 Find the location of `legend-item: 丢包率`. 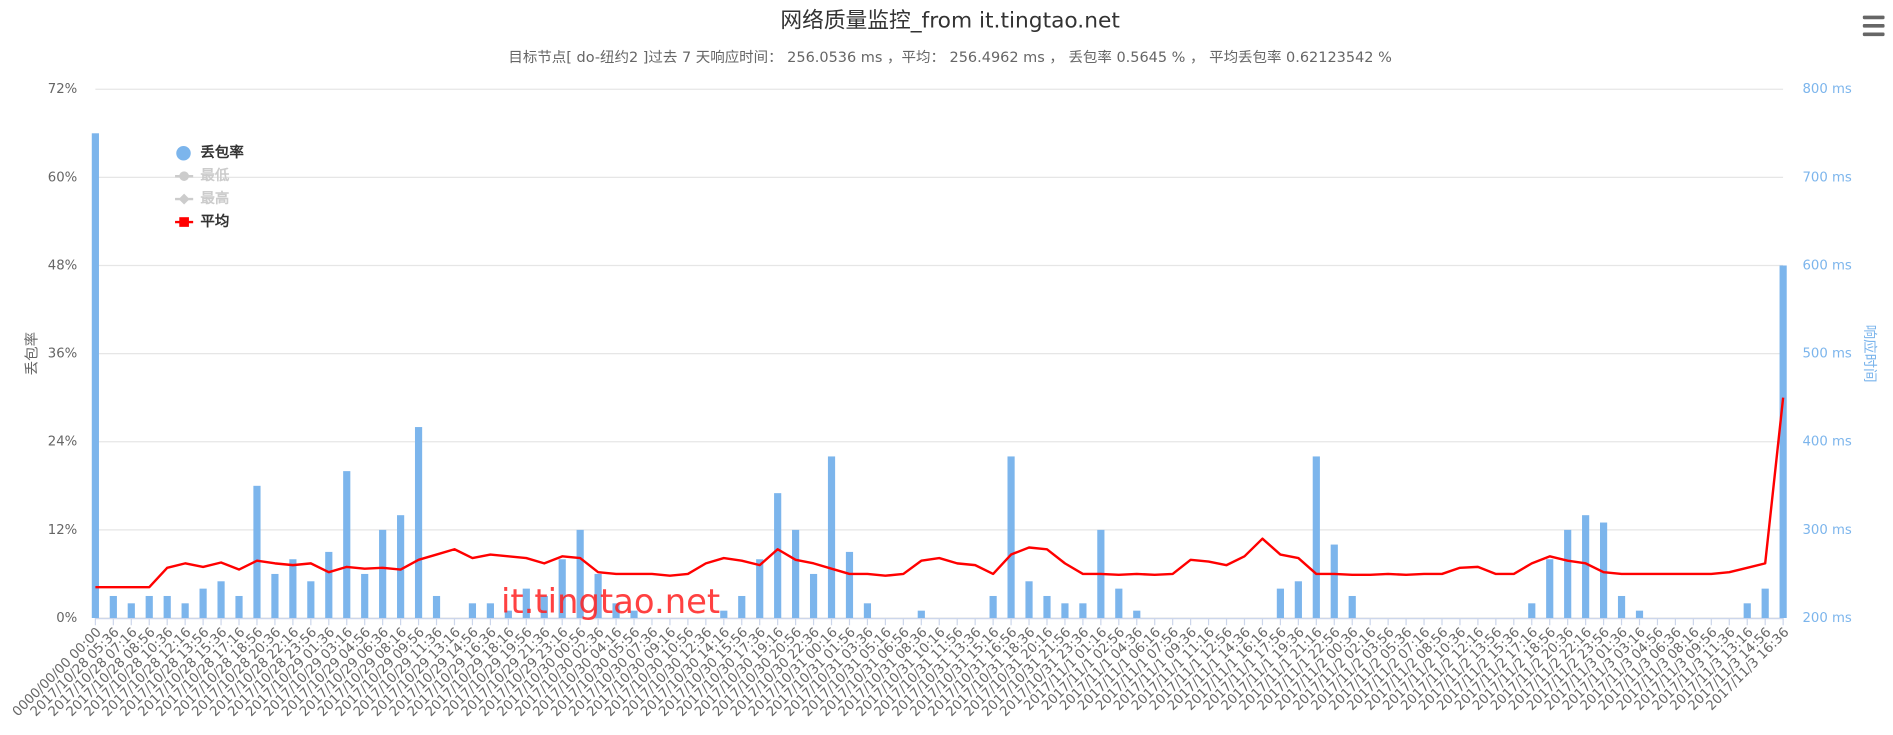

legend-item: 丢包率 is located at coordinates (210, 152).